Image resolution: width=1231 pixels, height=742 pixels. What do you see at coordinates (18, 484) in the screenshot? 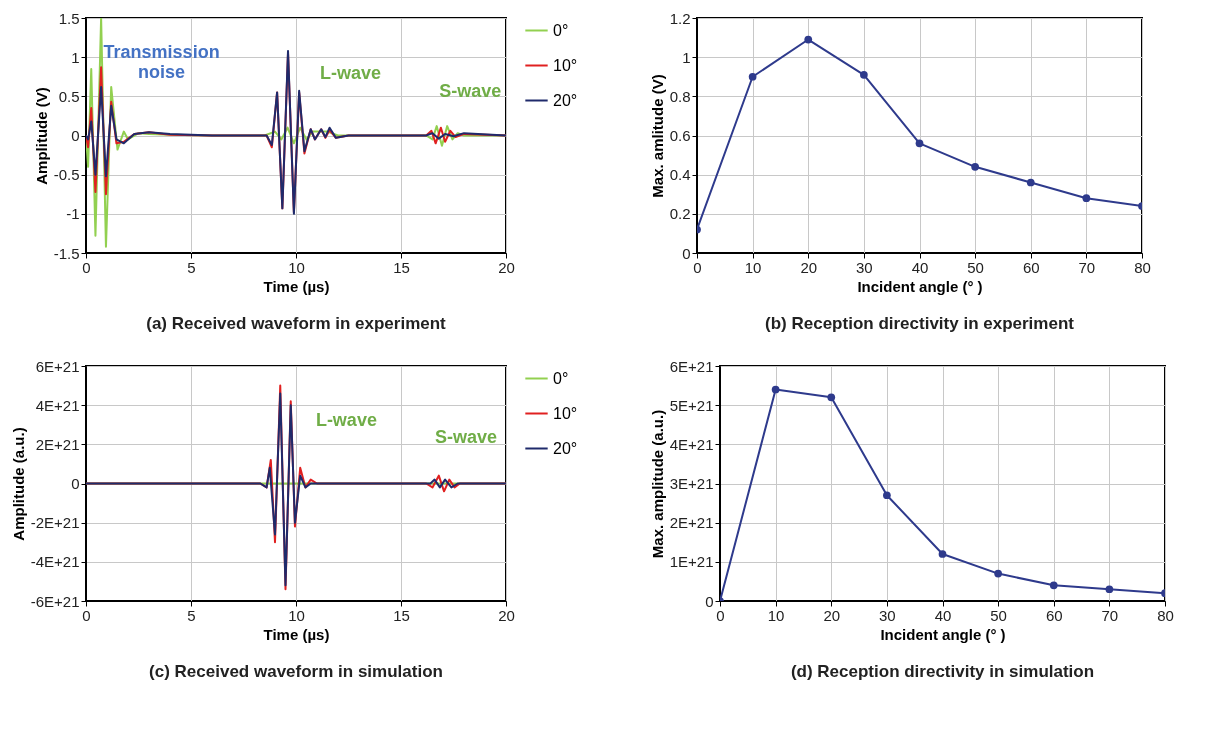
I see `y-axis-title: Amplitude (a.u.)` at bounding box center [18, 484].